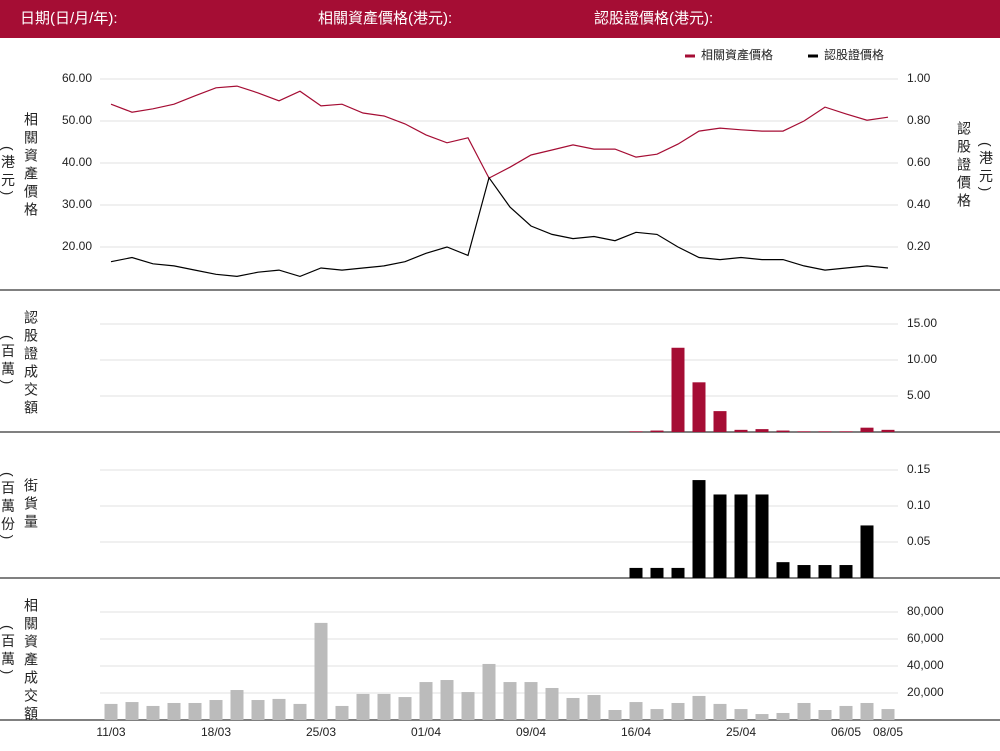 This screenshot has height=751, width=1000. What do you see at coordinates (531, 732) in the screenshot?
I see `x-tick-label: 09/04` at bounding box center [531, 732].